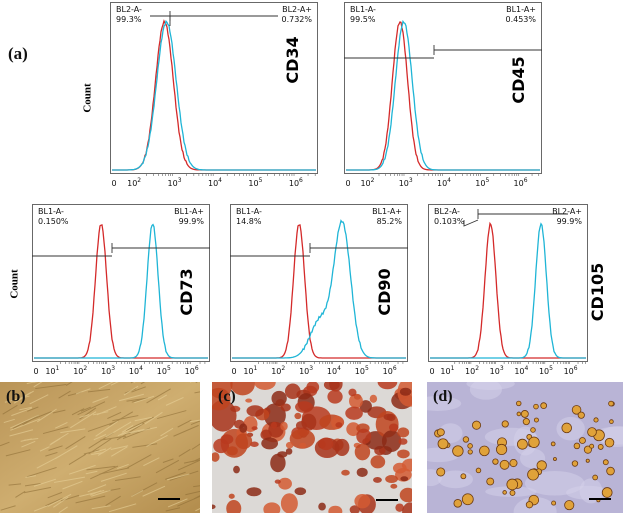 Image resolution: width=623 pixels, height=513 pixels. I want to click on micrograph-b-culture: (b), so click(100, 447).